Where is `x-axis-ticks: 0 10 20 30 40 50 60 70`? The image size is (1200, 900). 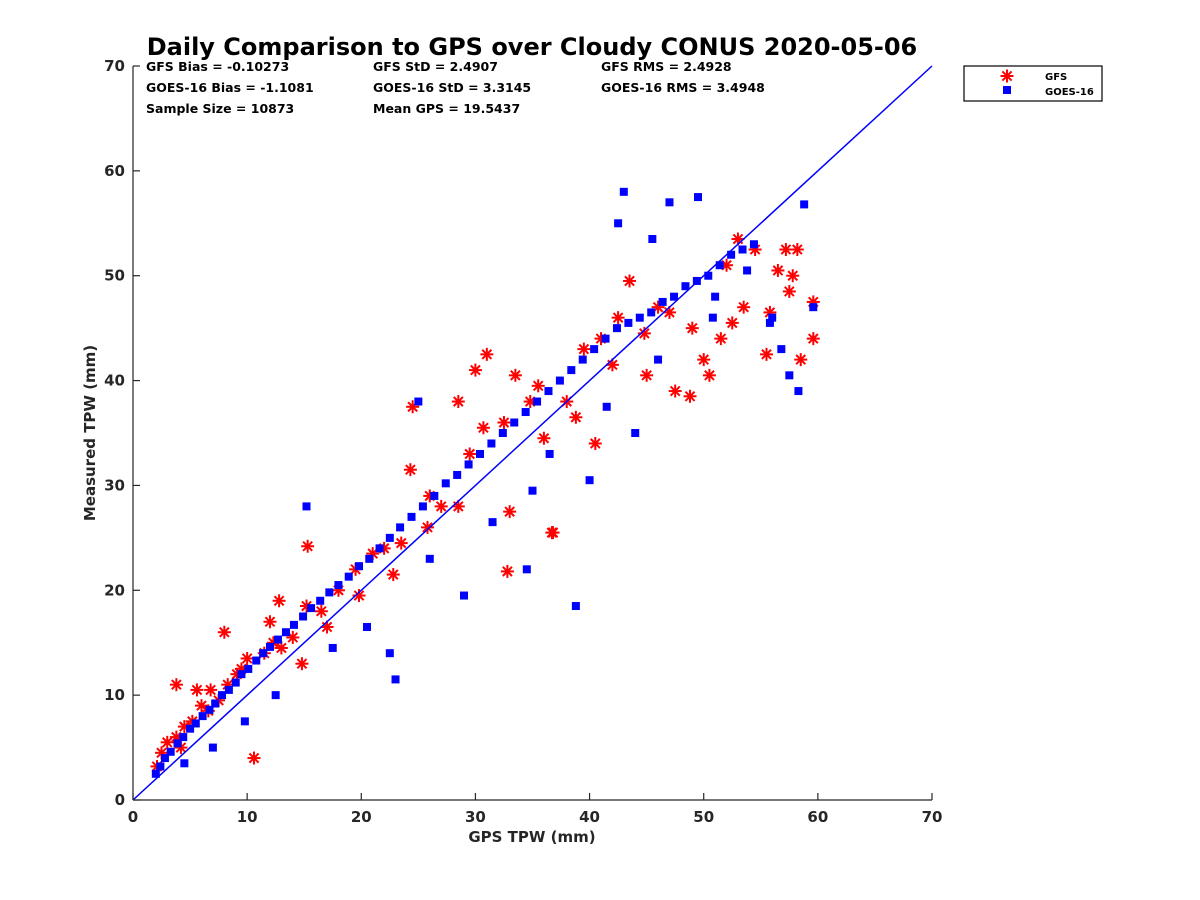 x-axis-ticks: 0 10 20 30 40 50 60 70 is located at coordinates (535, 809).